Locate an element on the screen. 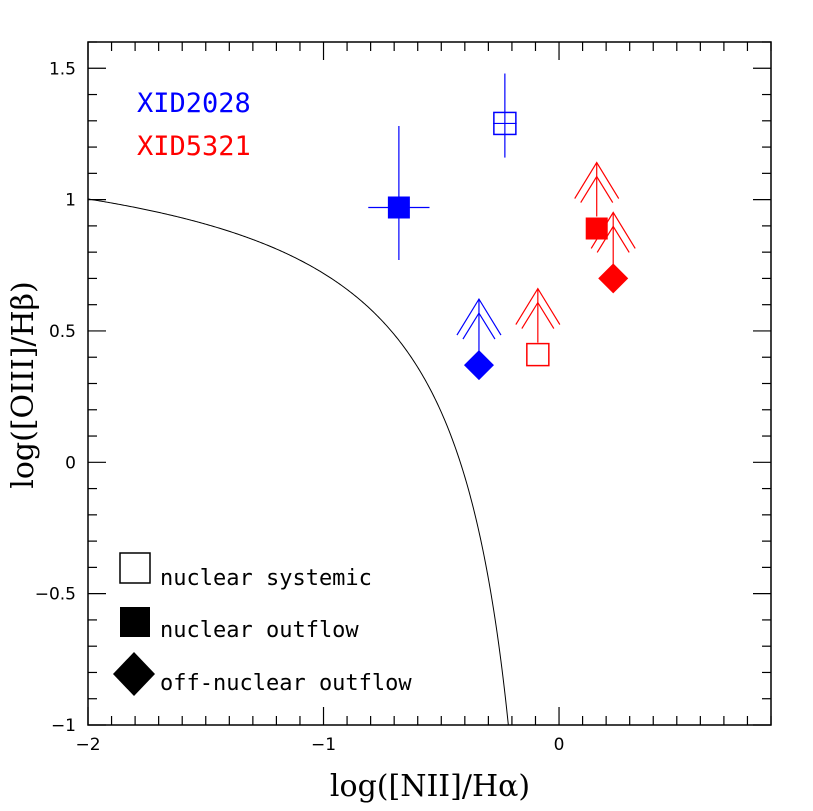  legend-label-nuclear-outflow: nuclear outflow is located at coordinates (259, 630).